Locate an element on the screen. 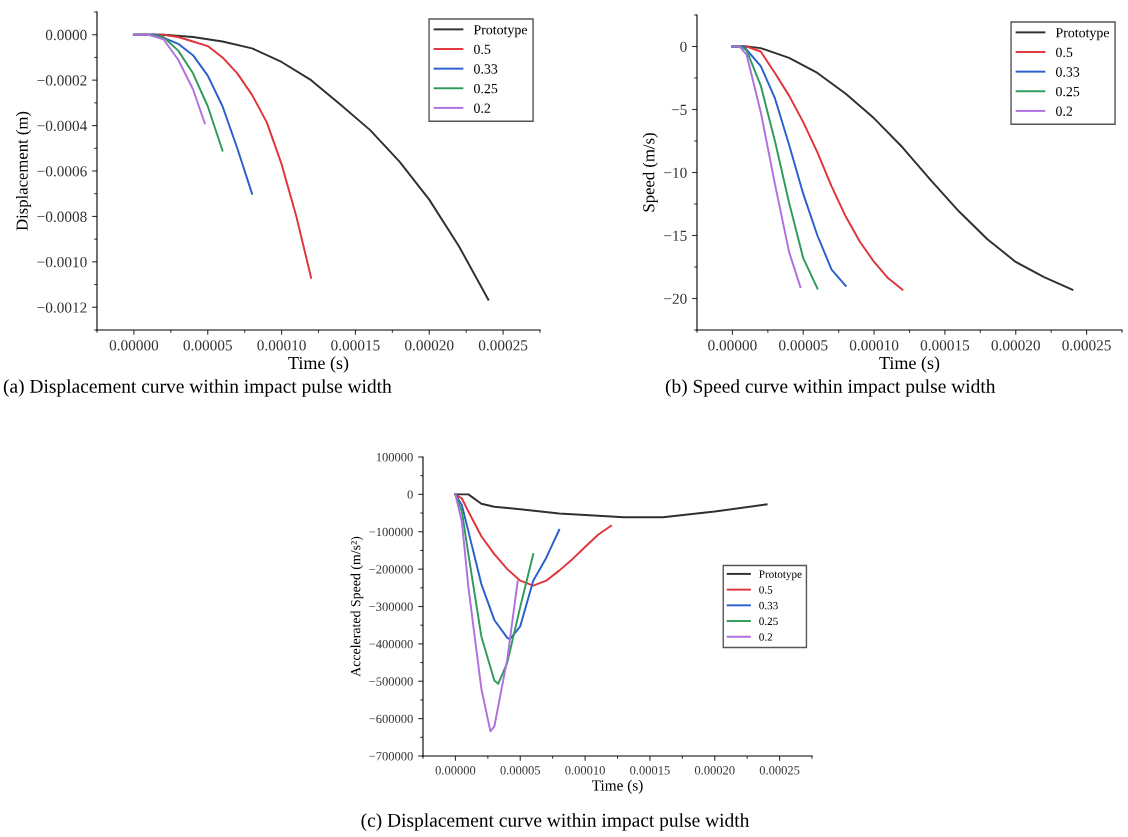 The width and height of the screenshot is (1128, 837). y-tick-label: −100000 is located at coordinates (391, 532).